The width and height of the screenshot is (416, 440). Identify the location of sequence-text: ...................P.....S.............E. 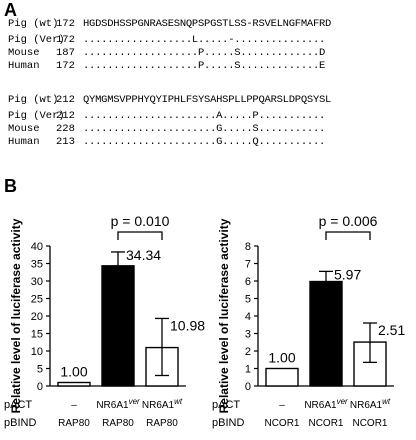
(204, 66).